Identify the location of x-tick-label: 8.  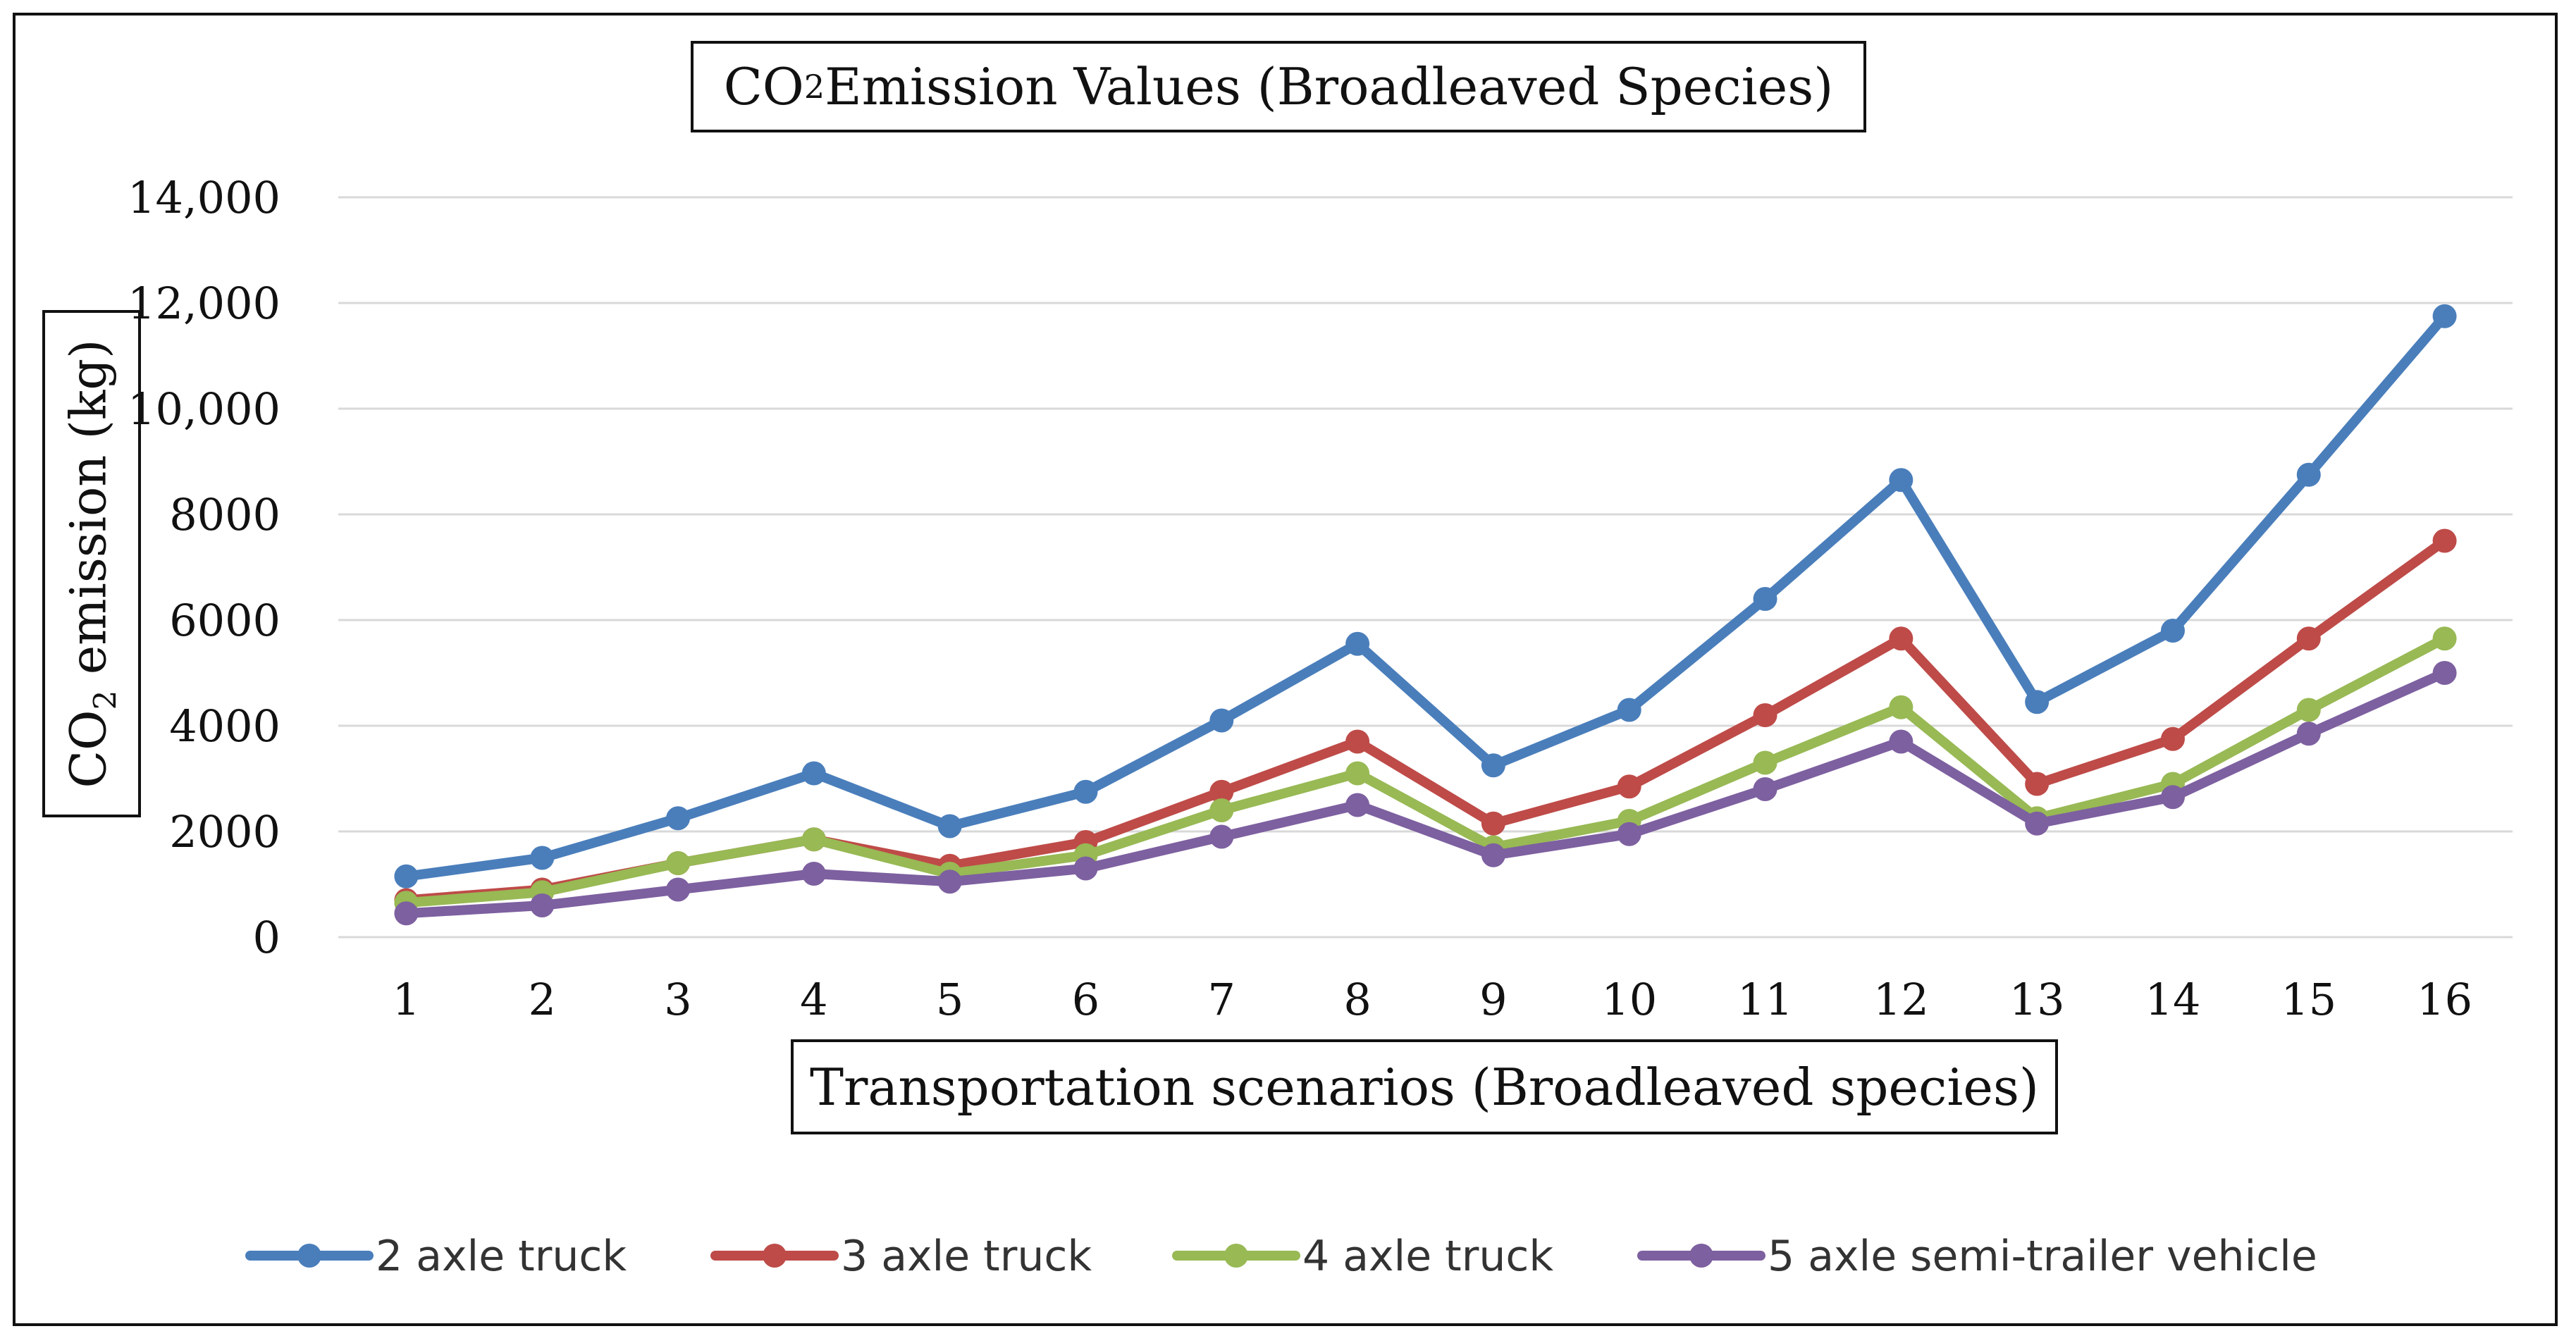
(1357, 999).